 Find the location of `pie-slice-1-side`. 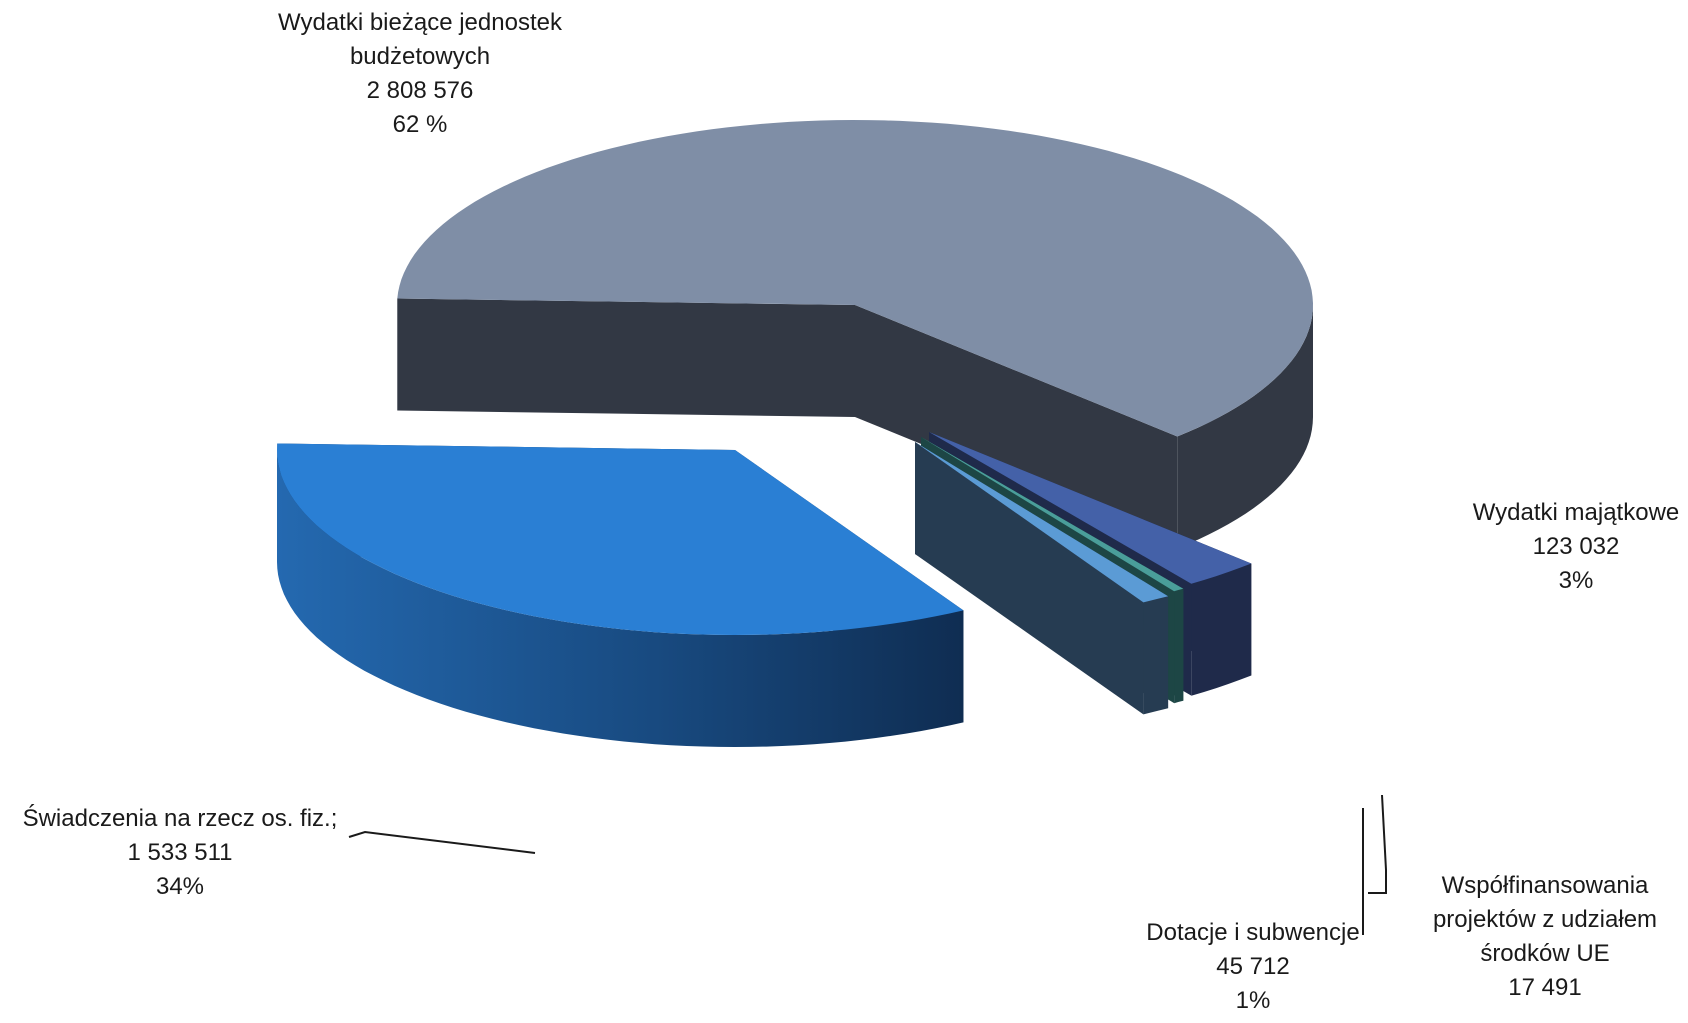

pie-slice-1-side is located at coordinates (1221, 629).